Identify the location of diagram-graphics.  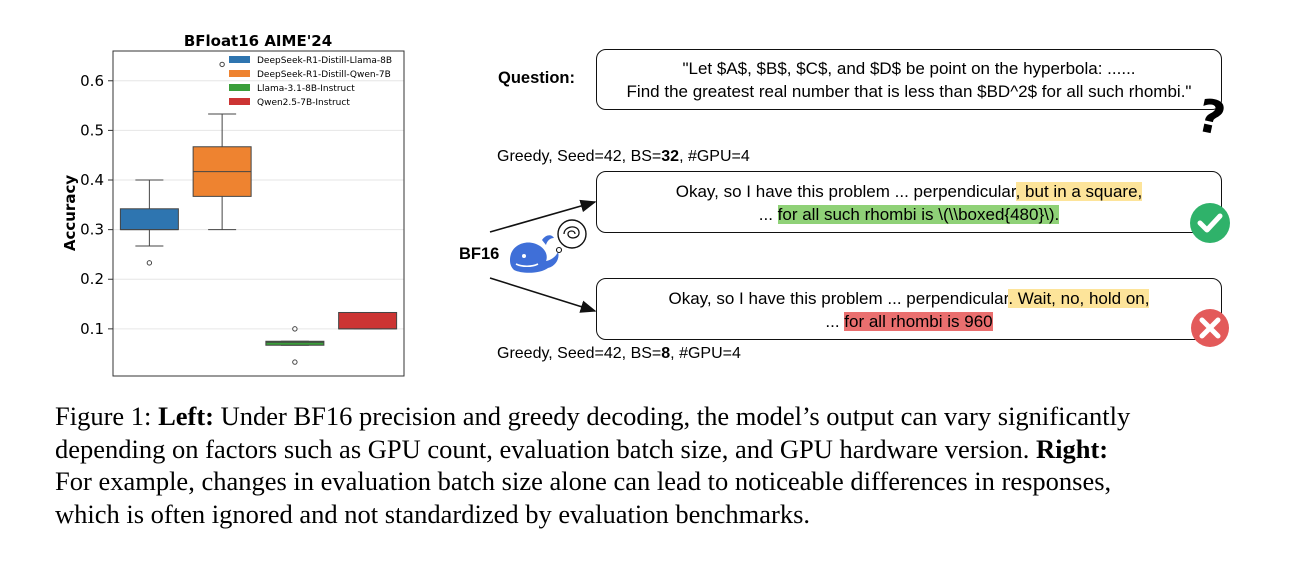
(543, 256).